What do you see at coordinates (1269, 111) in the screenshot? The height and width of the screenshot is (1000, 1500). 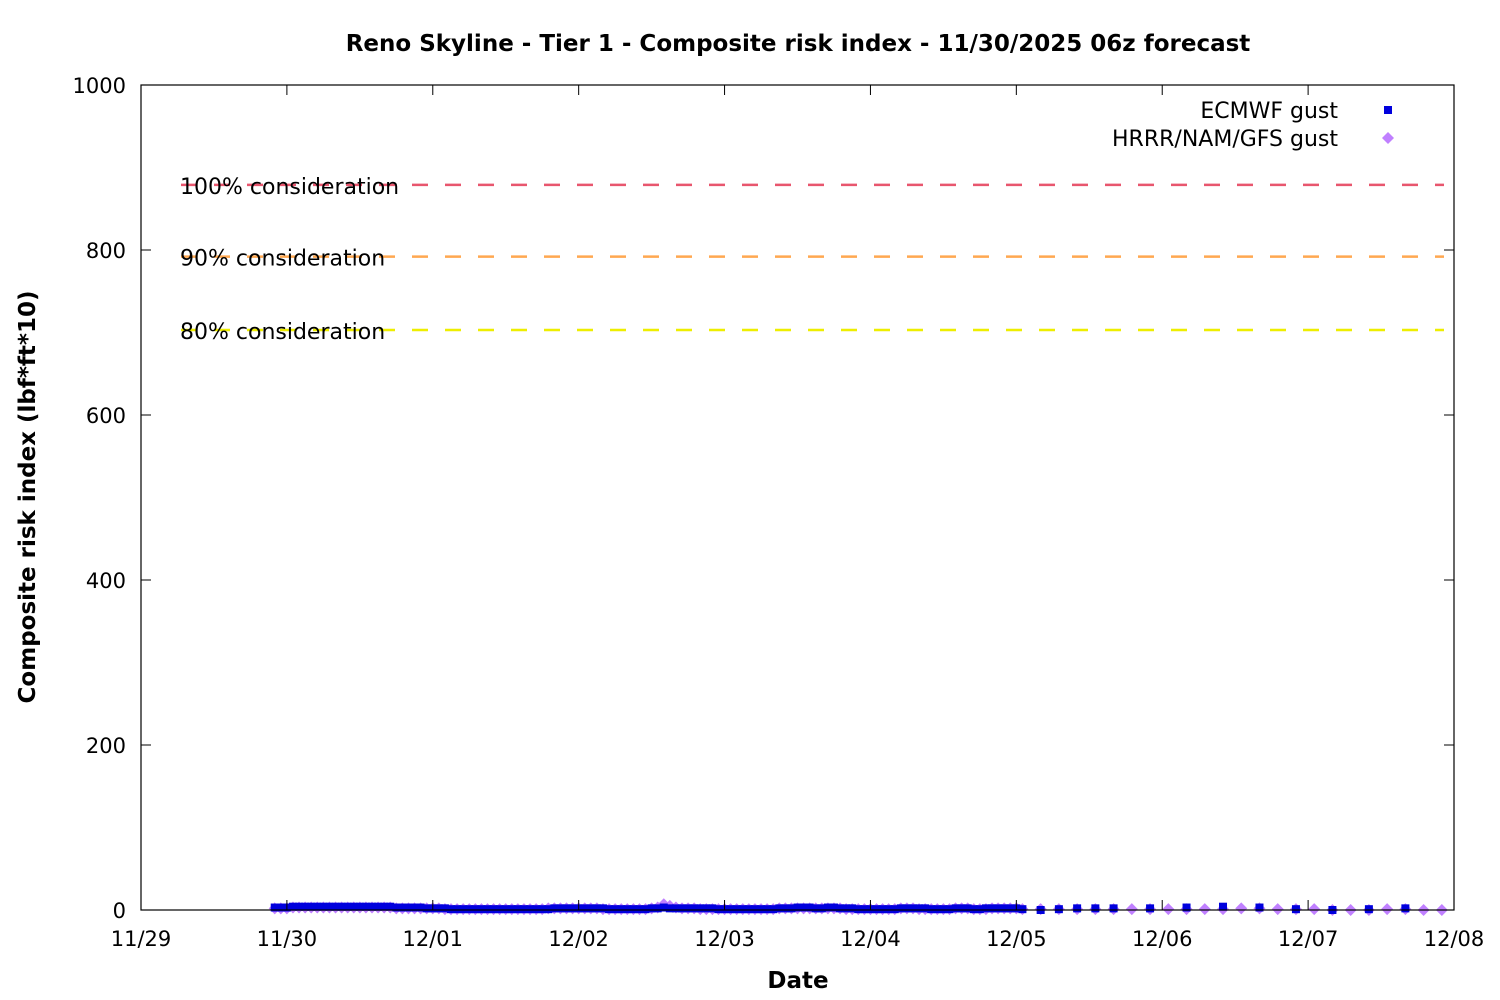 I see `legend-label: ECMWF gust` at bounding box center [1269, 111].